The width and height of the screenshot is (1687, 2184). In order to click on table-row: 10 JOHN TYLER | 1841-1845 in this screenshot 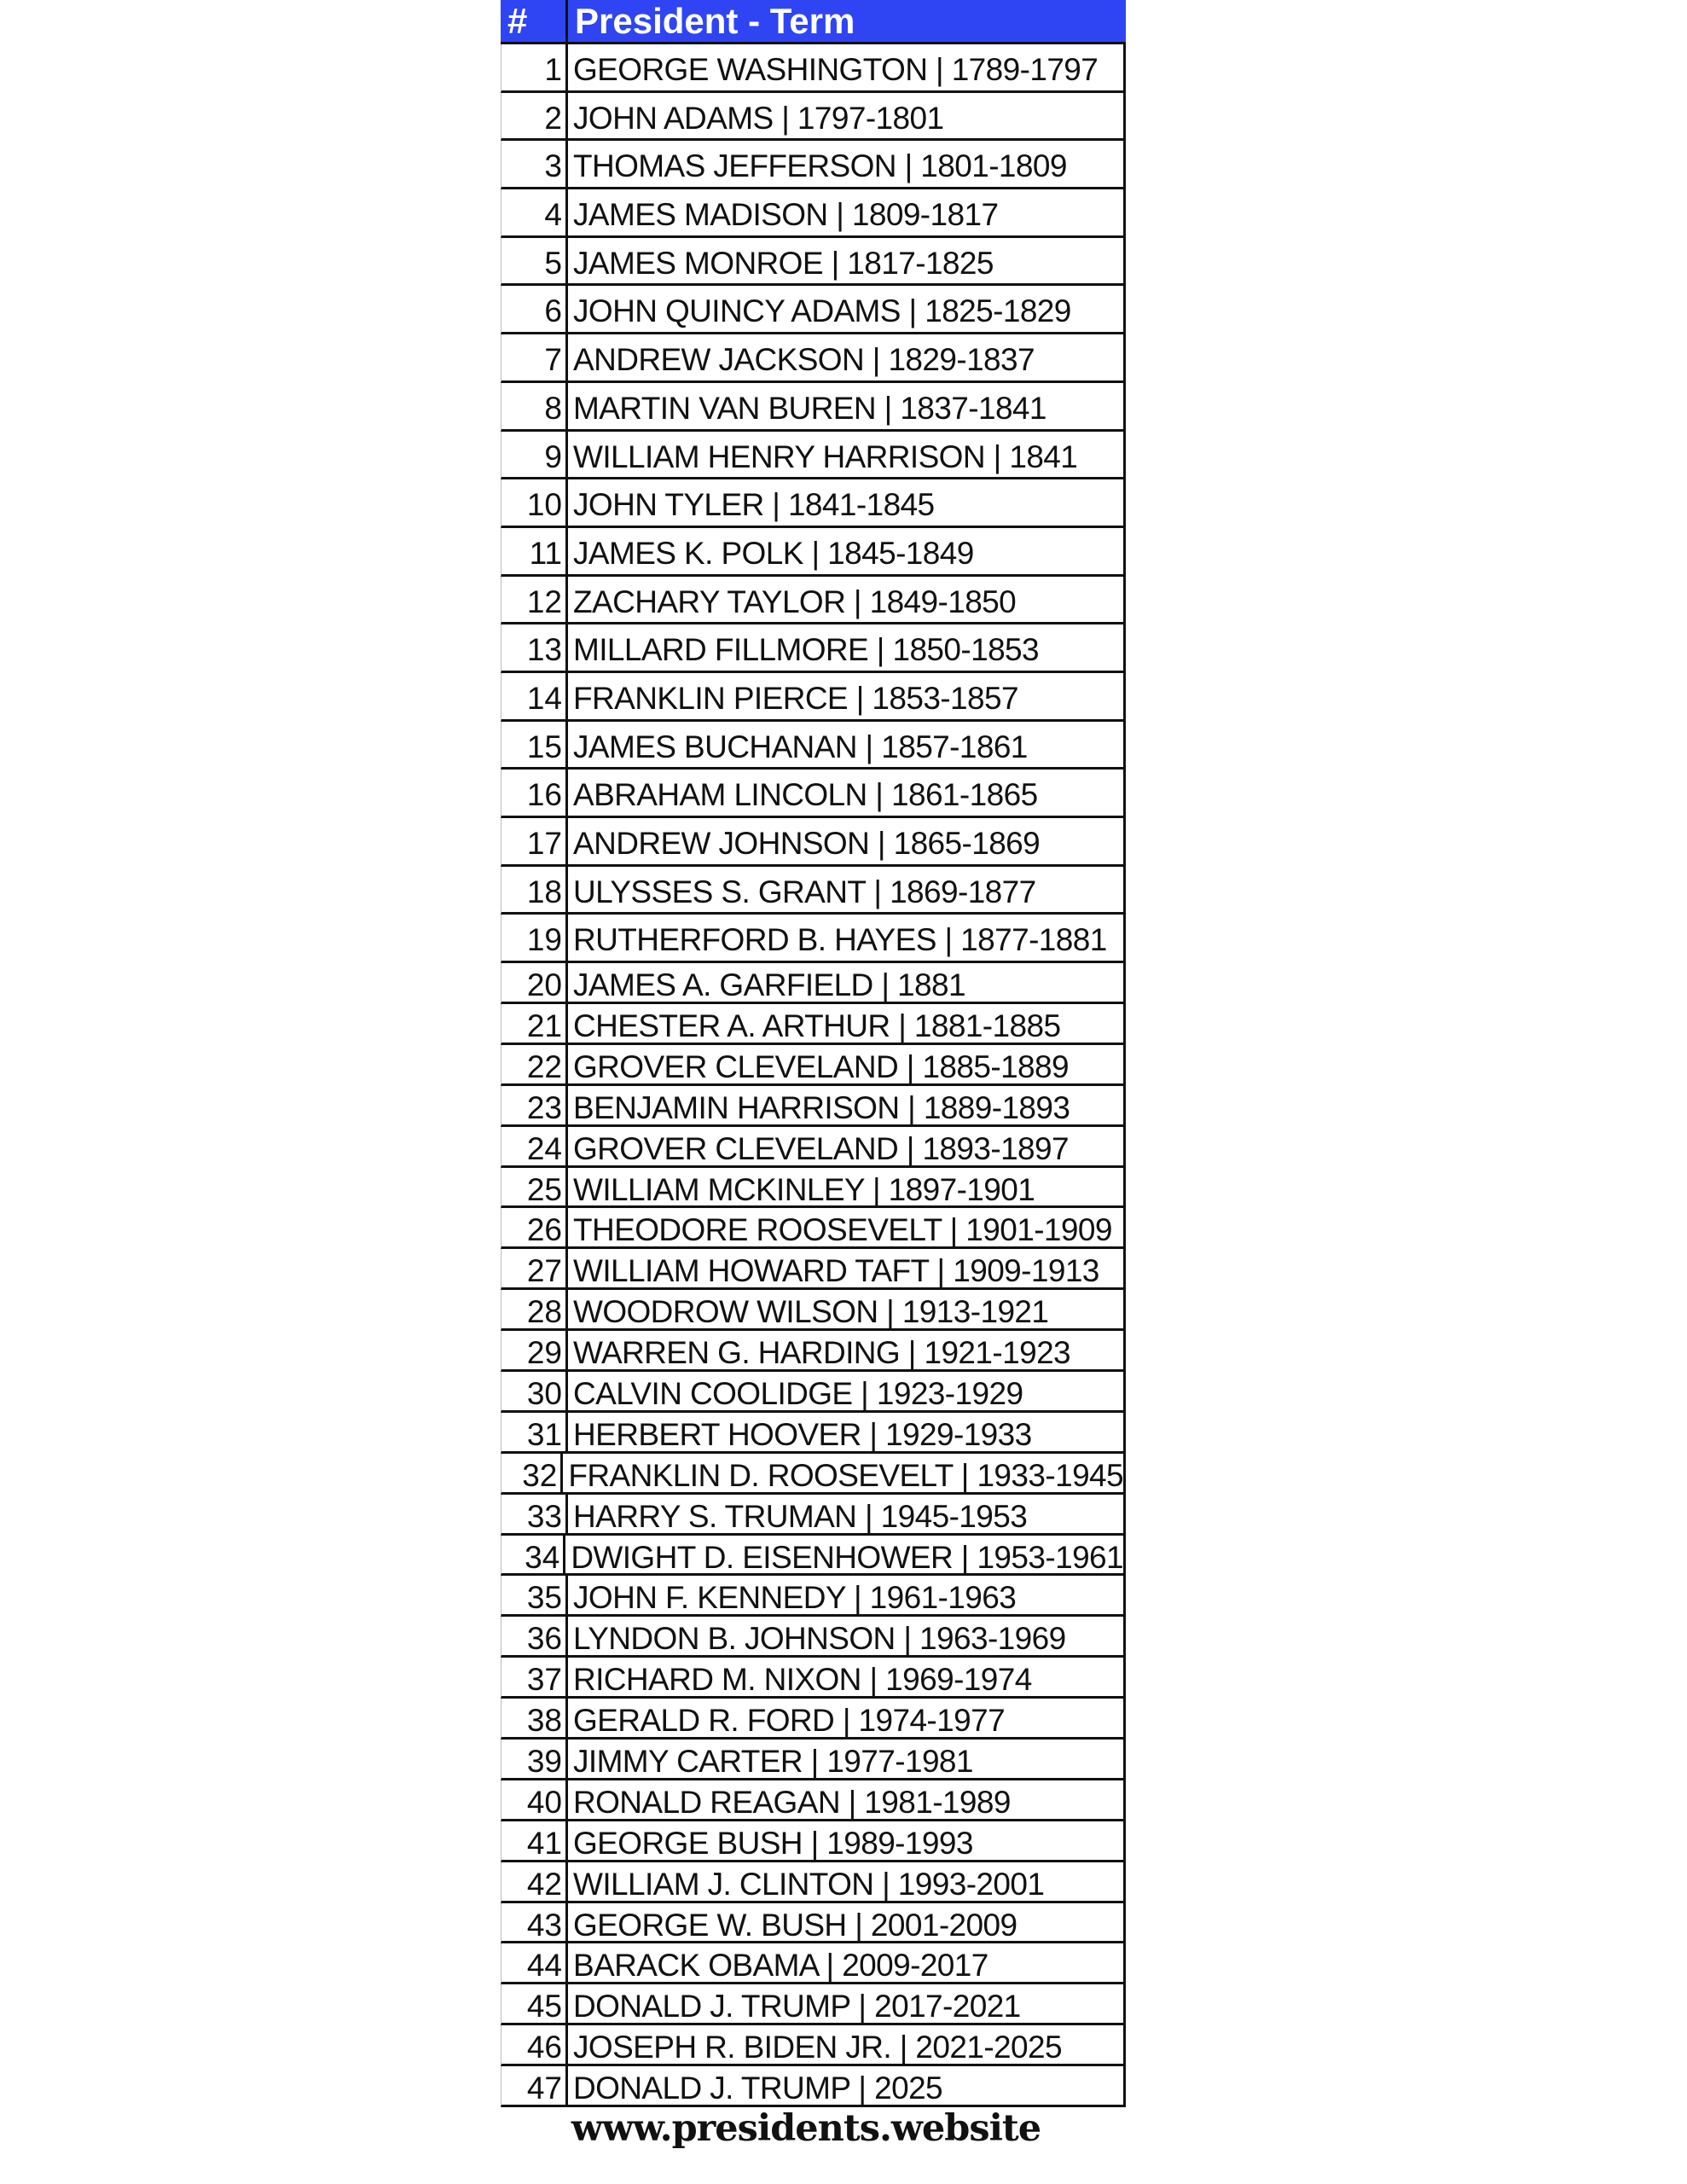, I will do `click(814, 504)`.